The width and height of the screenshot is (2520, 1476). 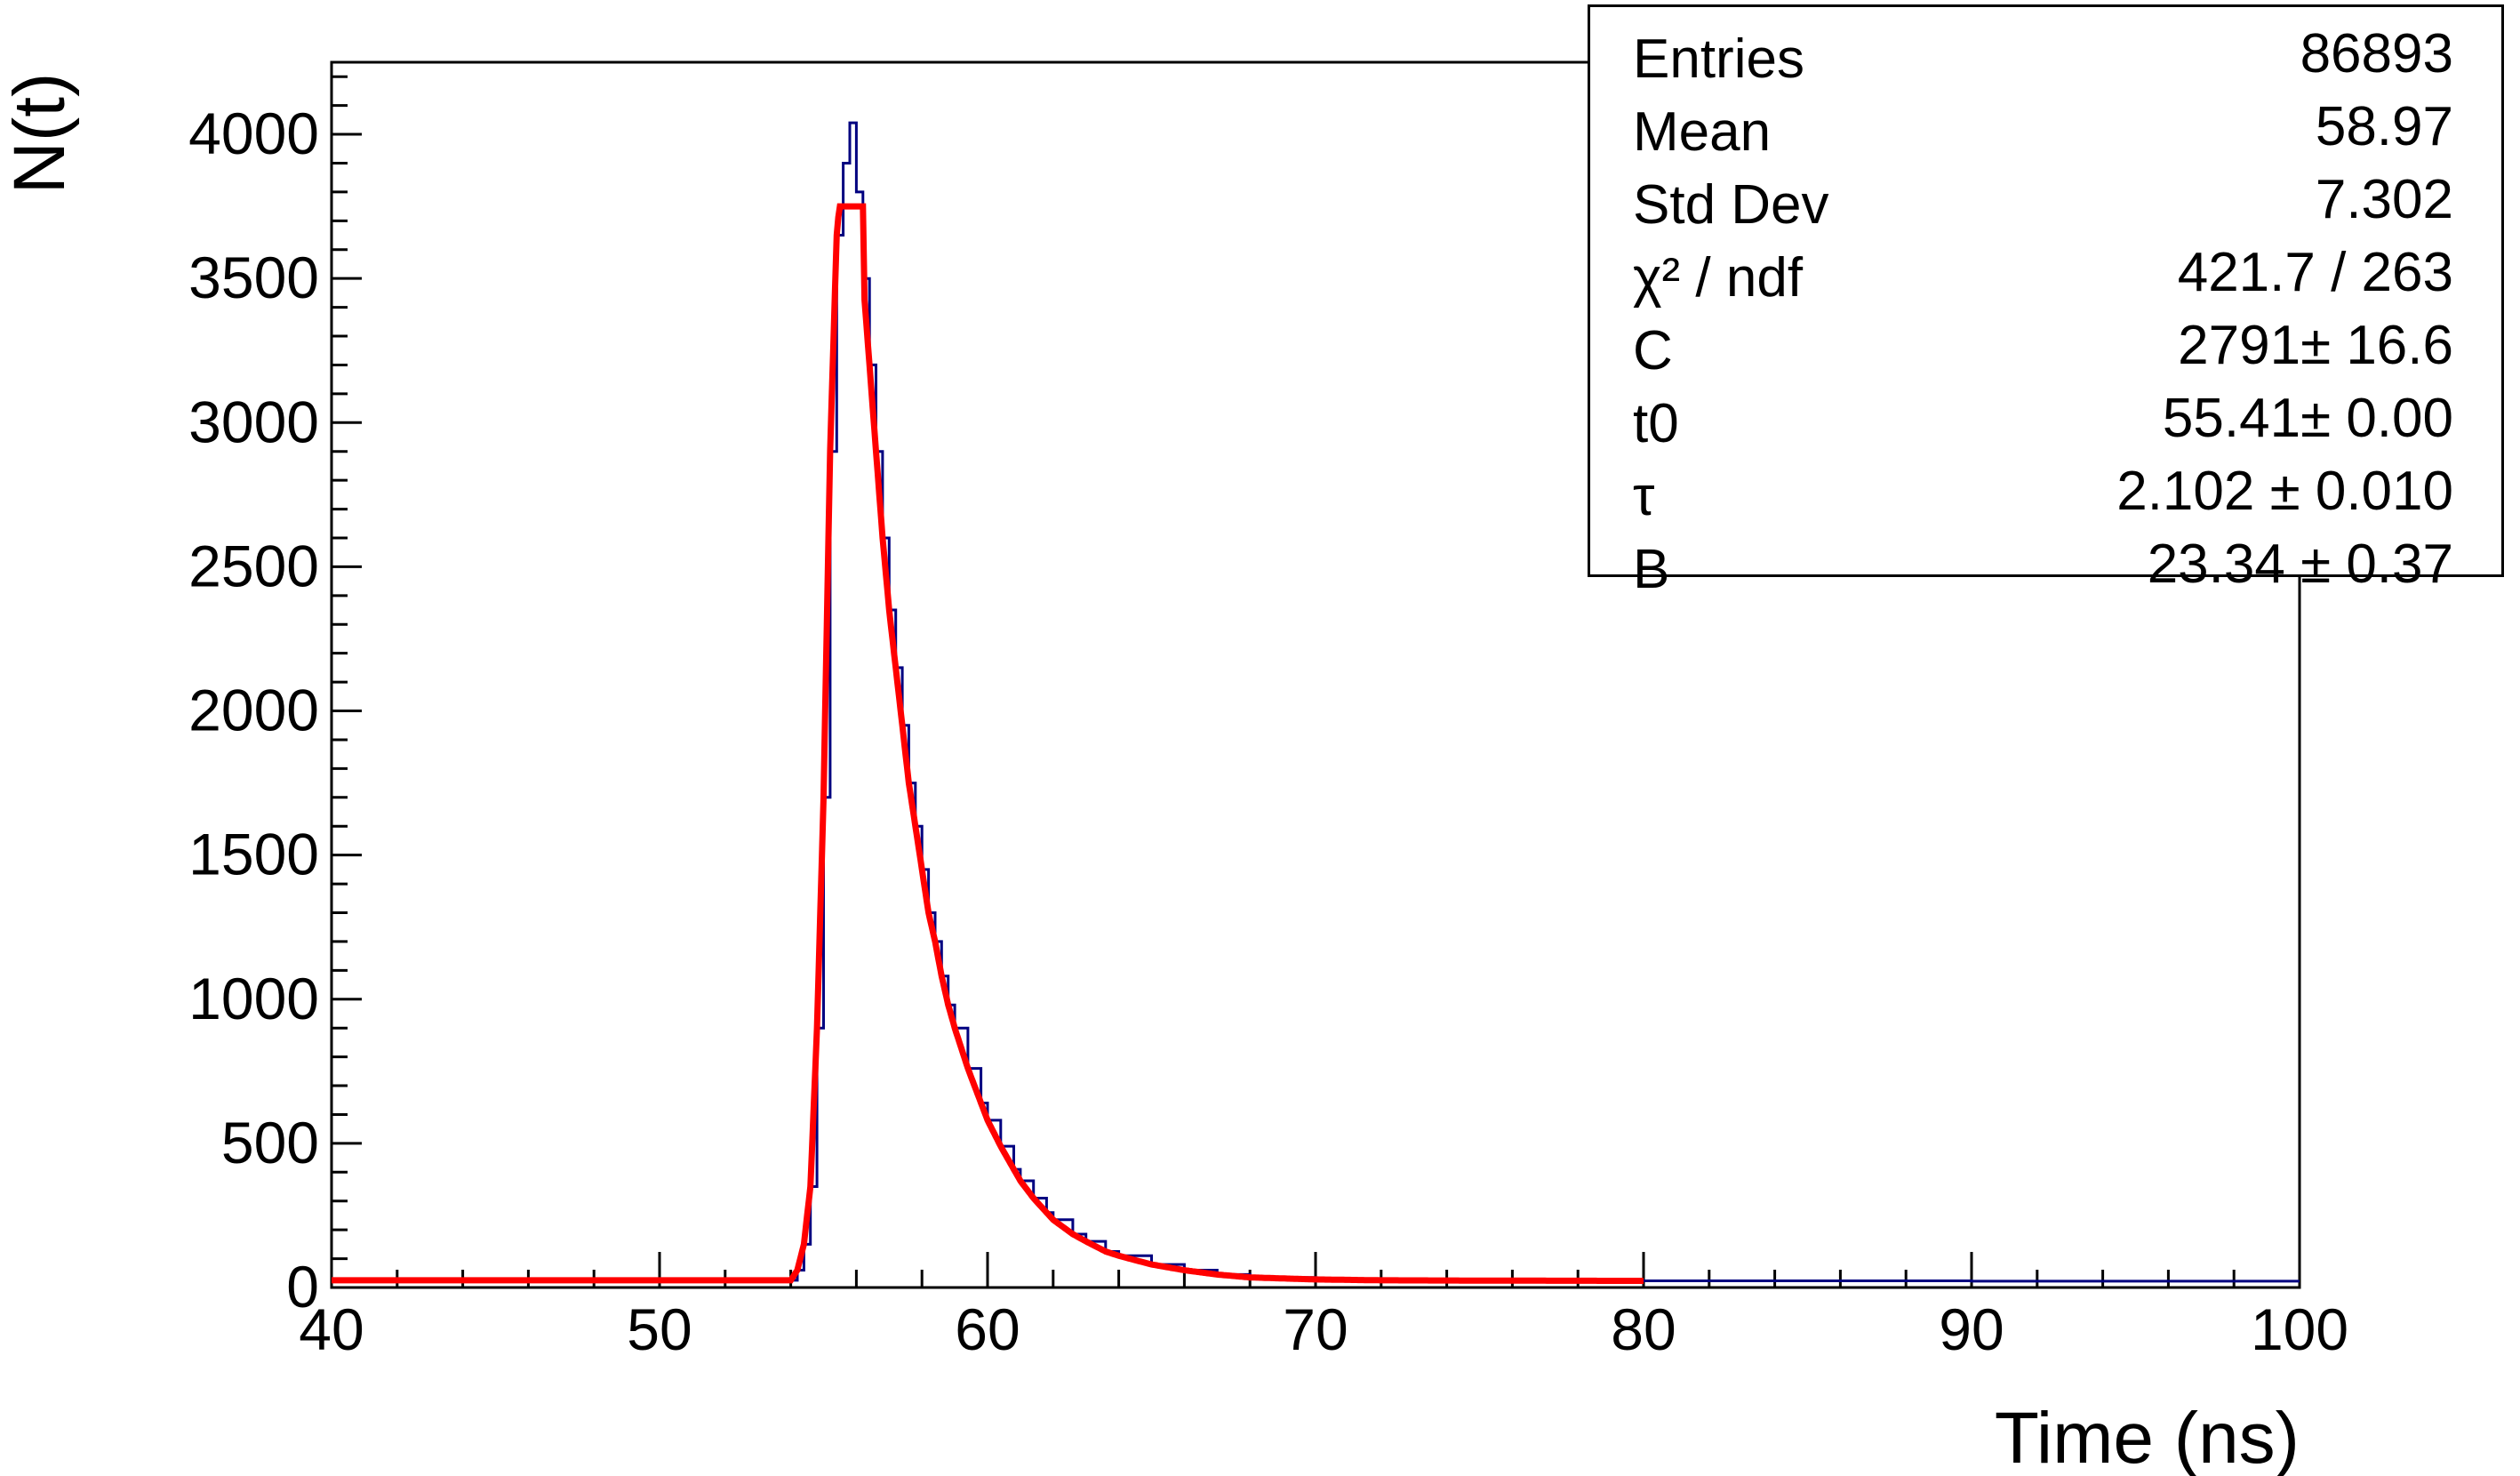 I want to click on y-tick-label: 500, so click(x=270, y=1142).